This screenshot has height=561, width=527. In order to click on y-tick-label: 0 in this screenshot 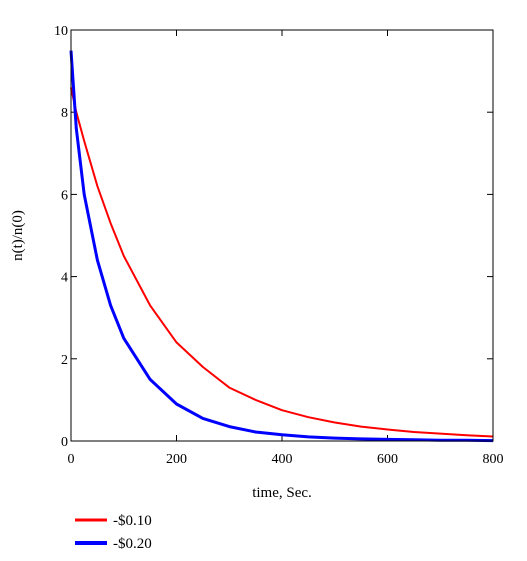, I will do `click(64, 442)`.